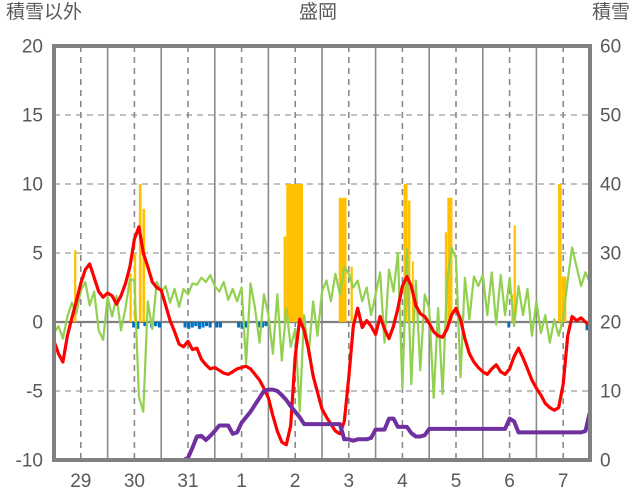 The image size is (636, 501). Describe the element at coordinates (44, 12) in the screenshot. I see `left-axis-title: 積雪以外` at that location.